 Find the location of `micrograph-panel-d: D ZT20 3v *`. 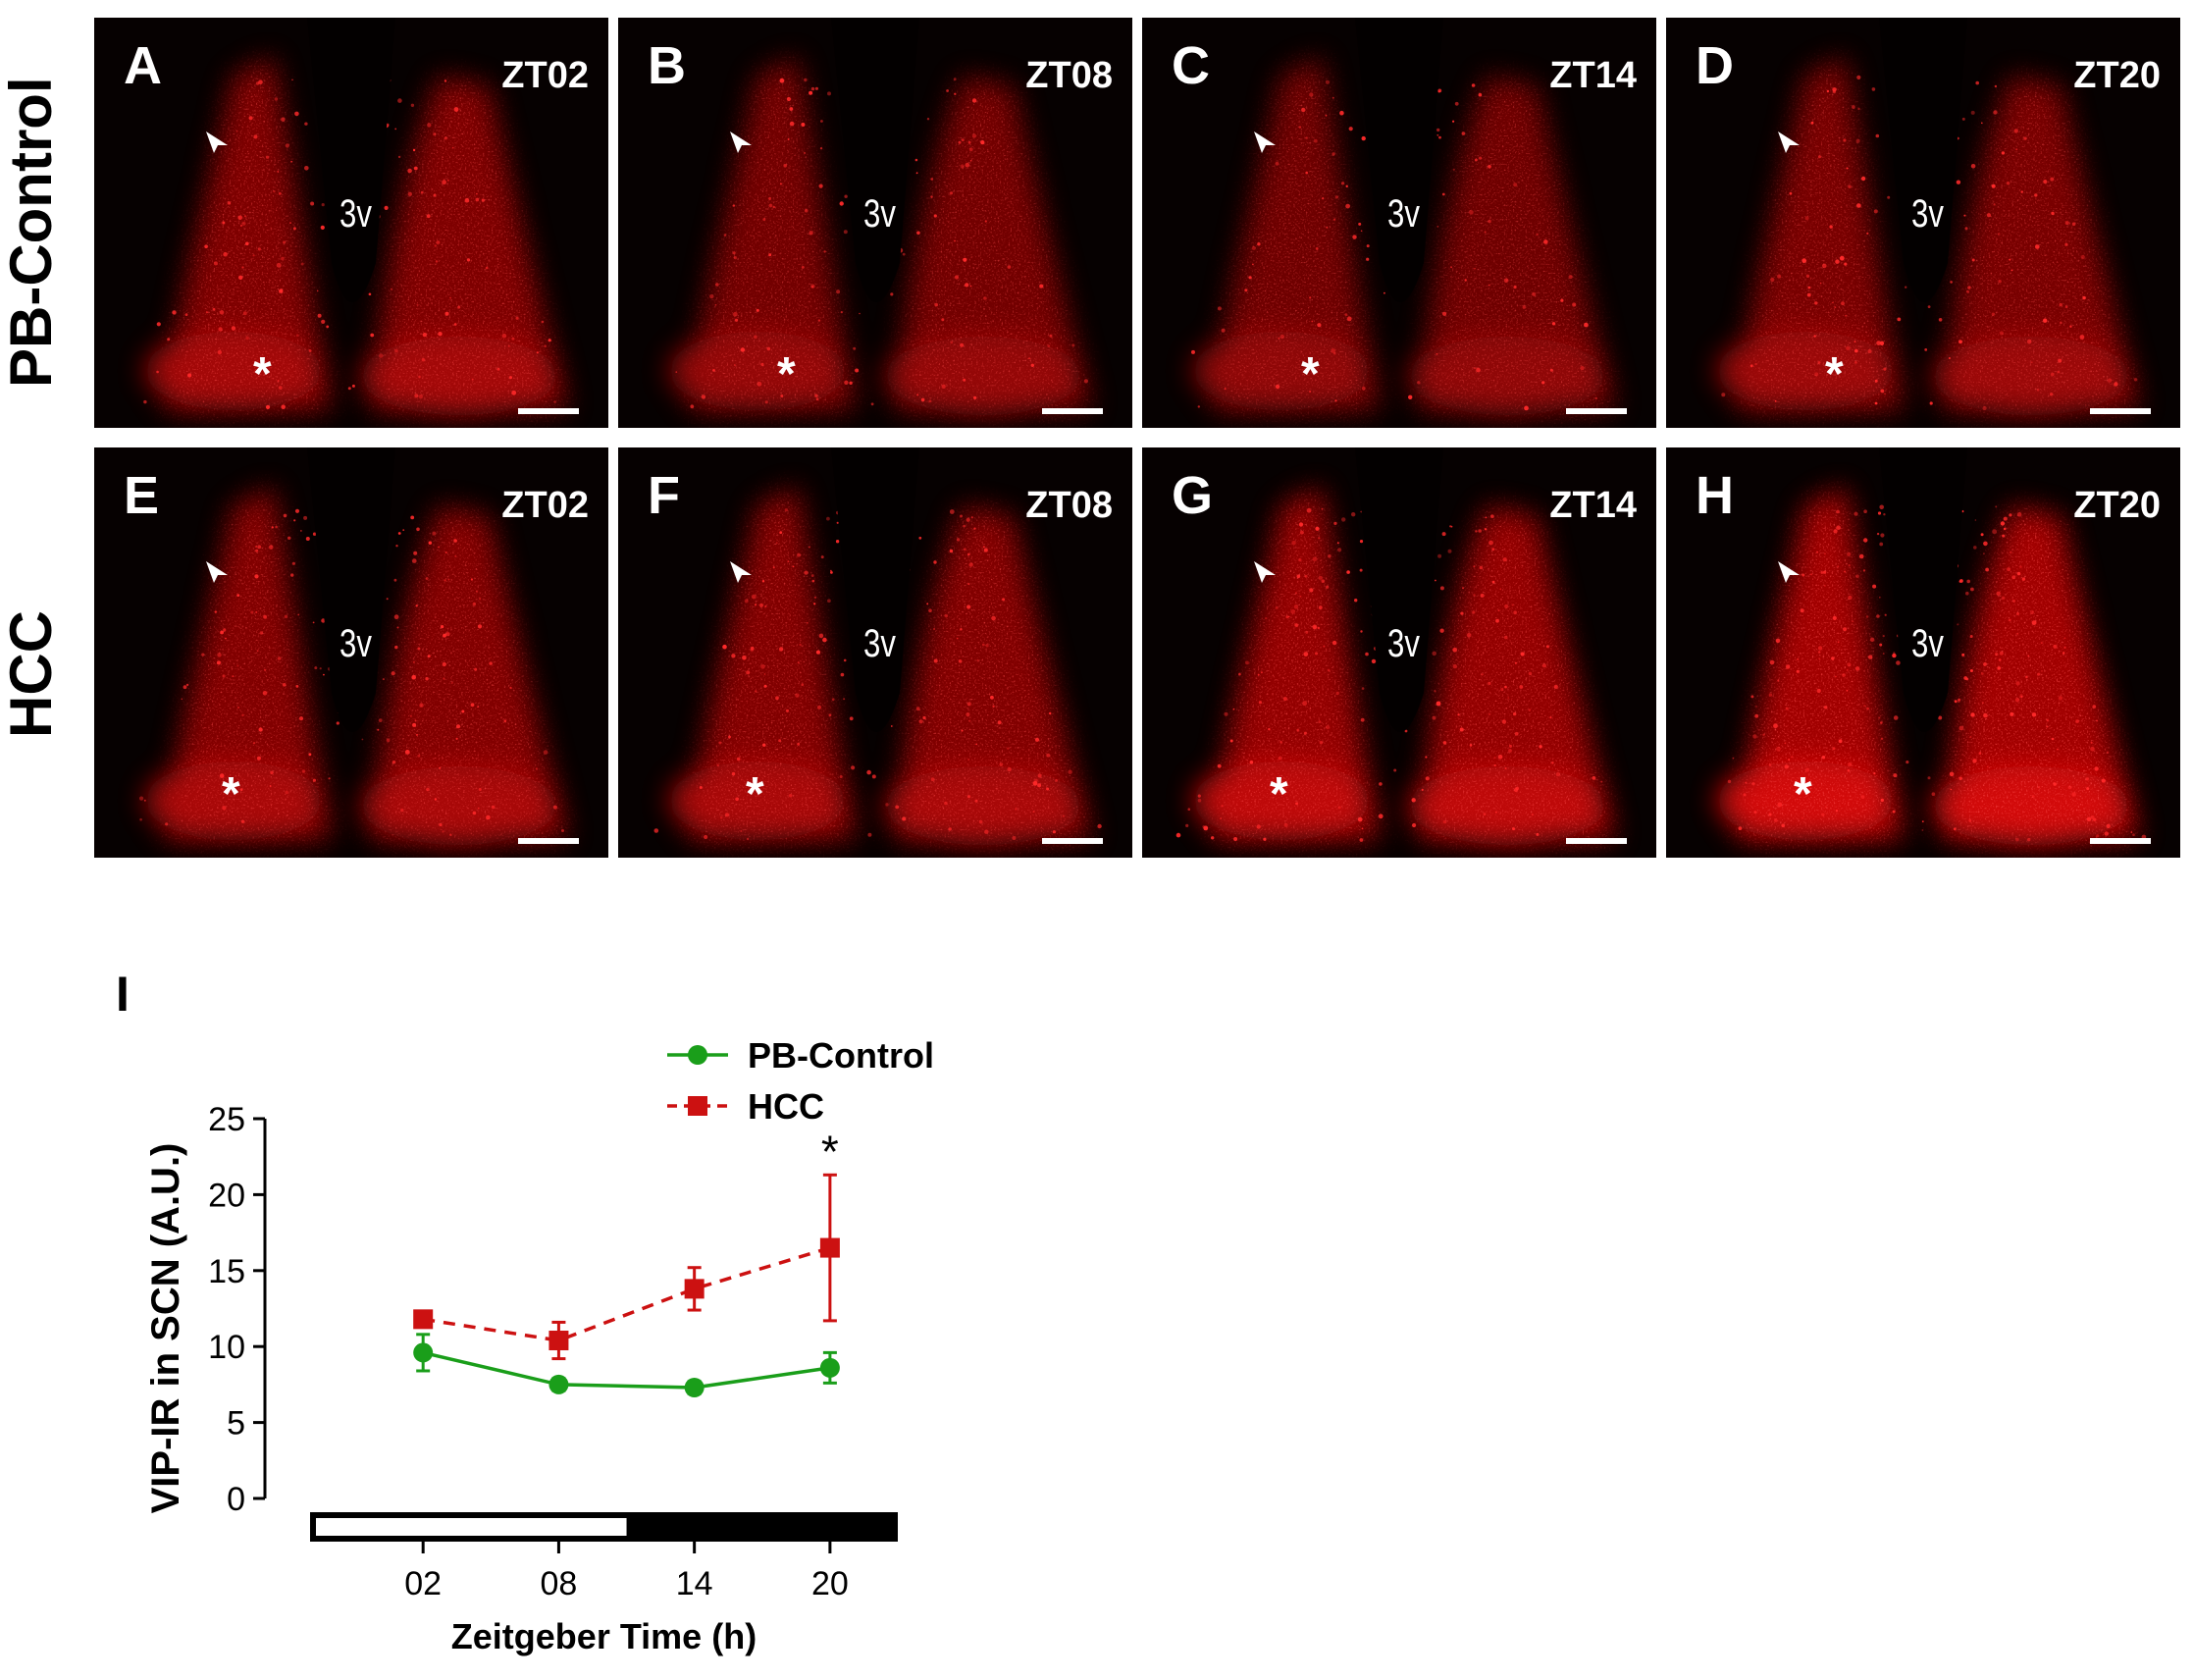

micrograph-panel-d: D ZT20 3v * is located at coordinates (1923, 223).